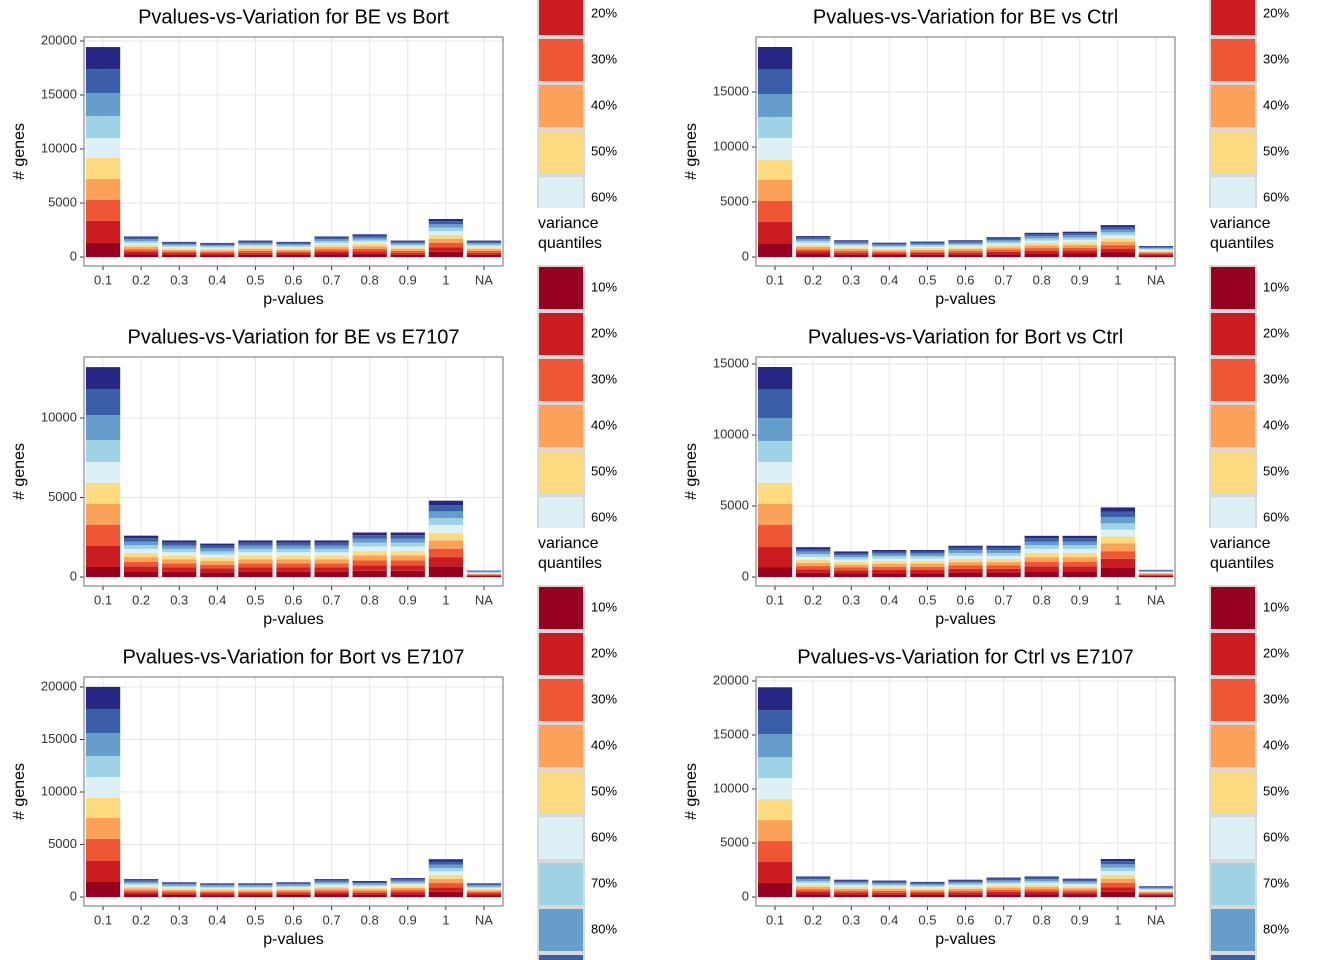 This screenshot has width=1344, height=960. Describe the element at coordinates (1242, 233) in the screenshot. I see `legend-title-box: variance quantiles` at that location.